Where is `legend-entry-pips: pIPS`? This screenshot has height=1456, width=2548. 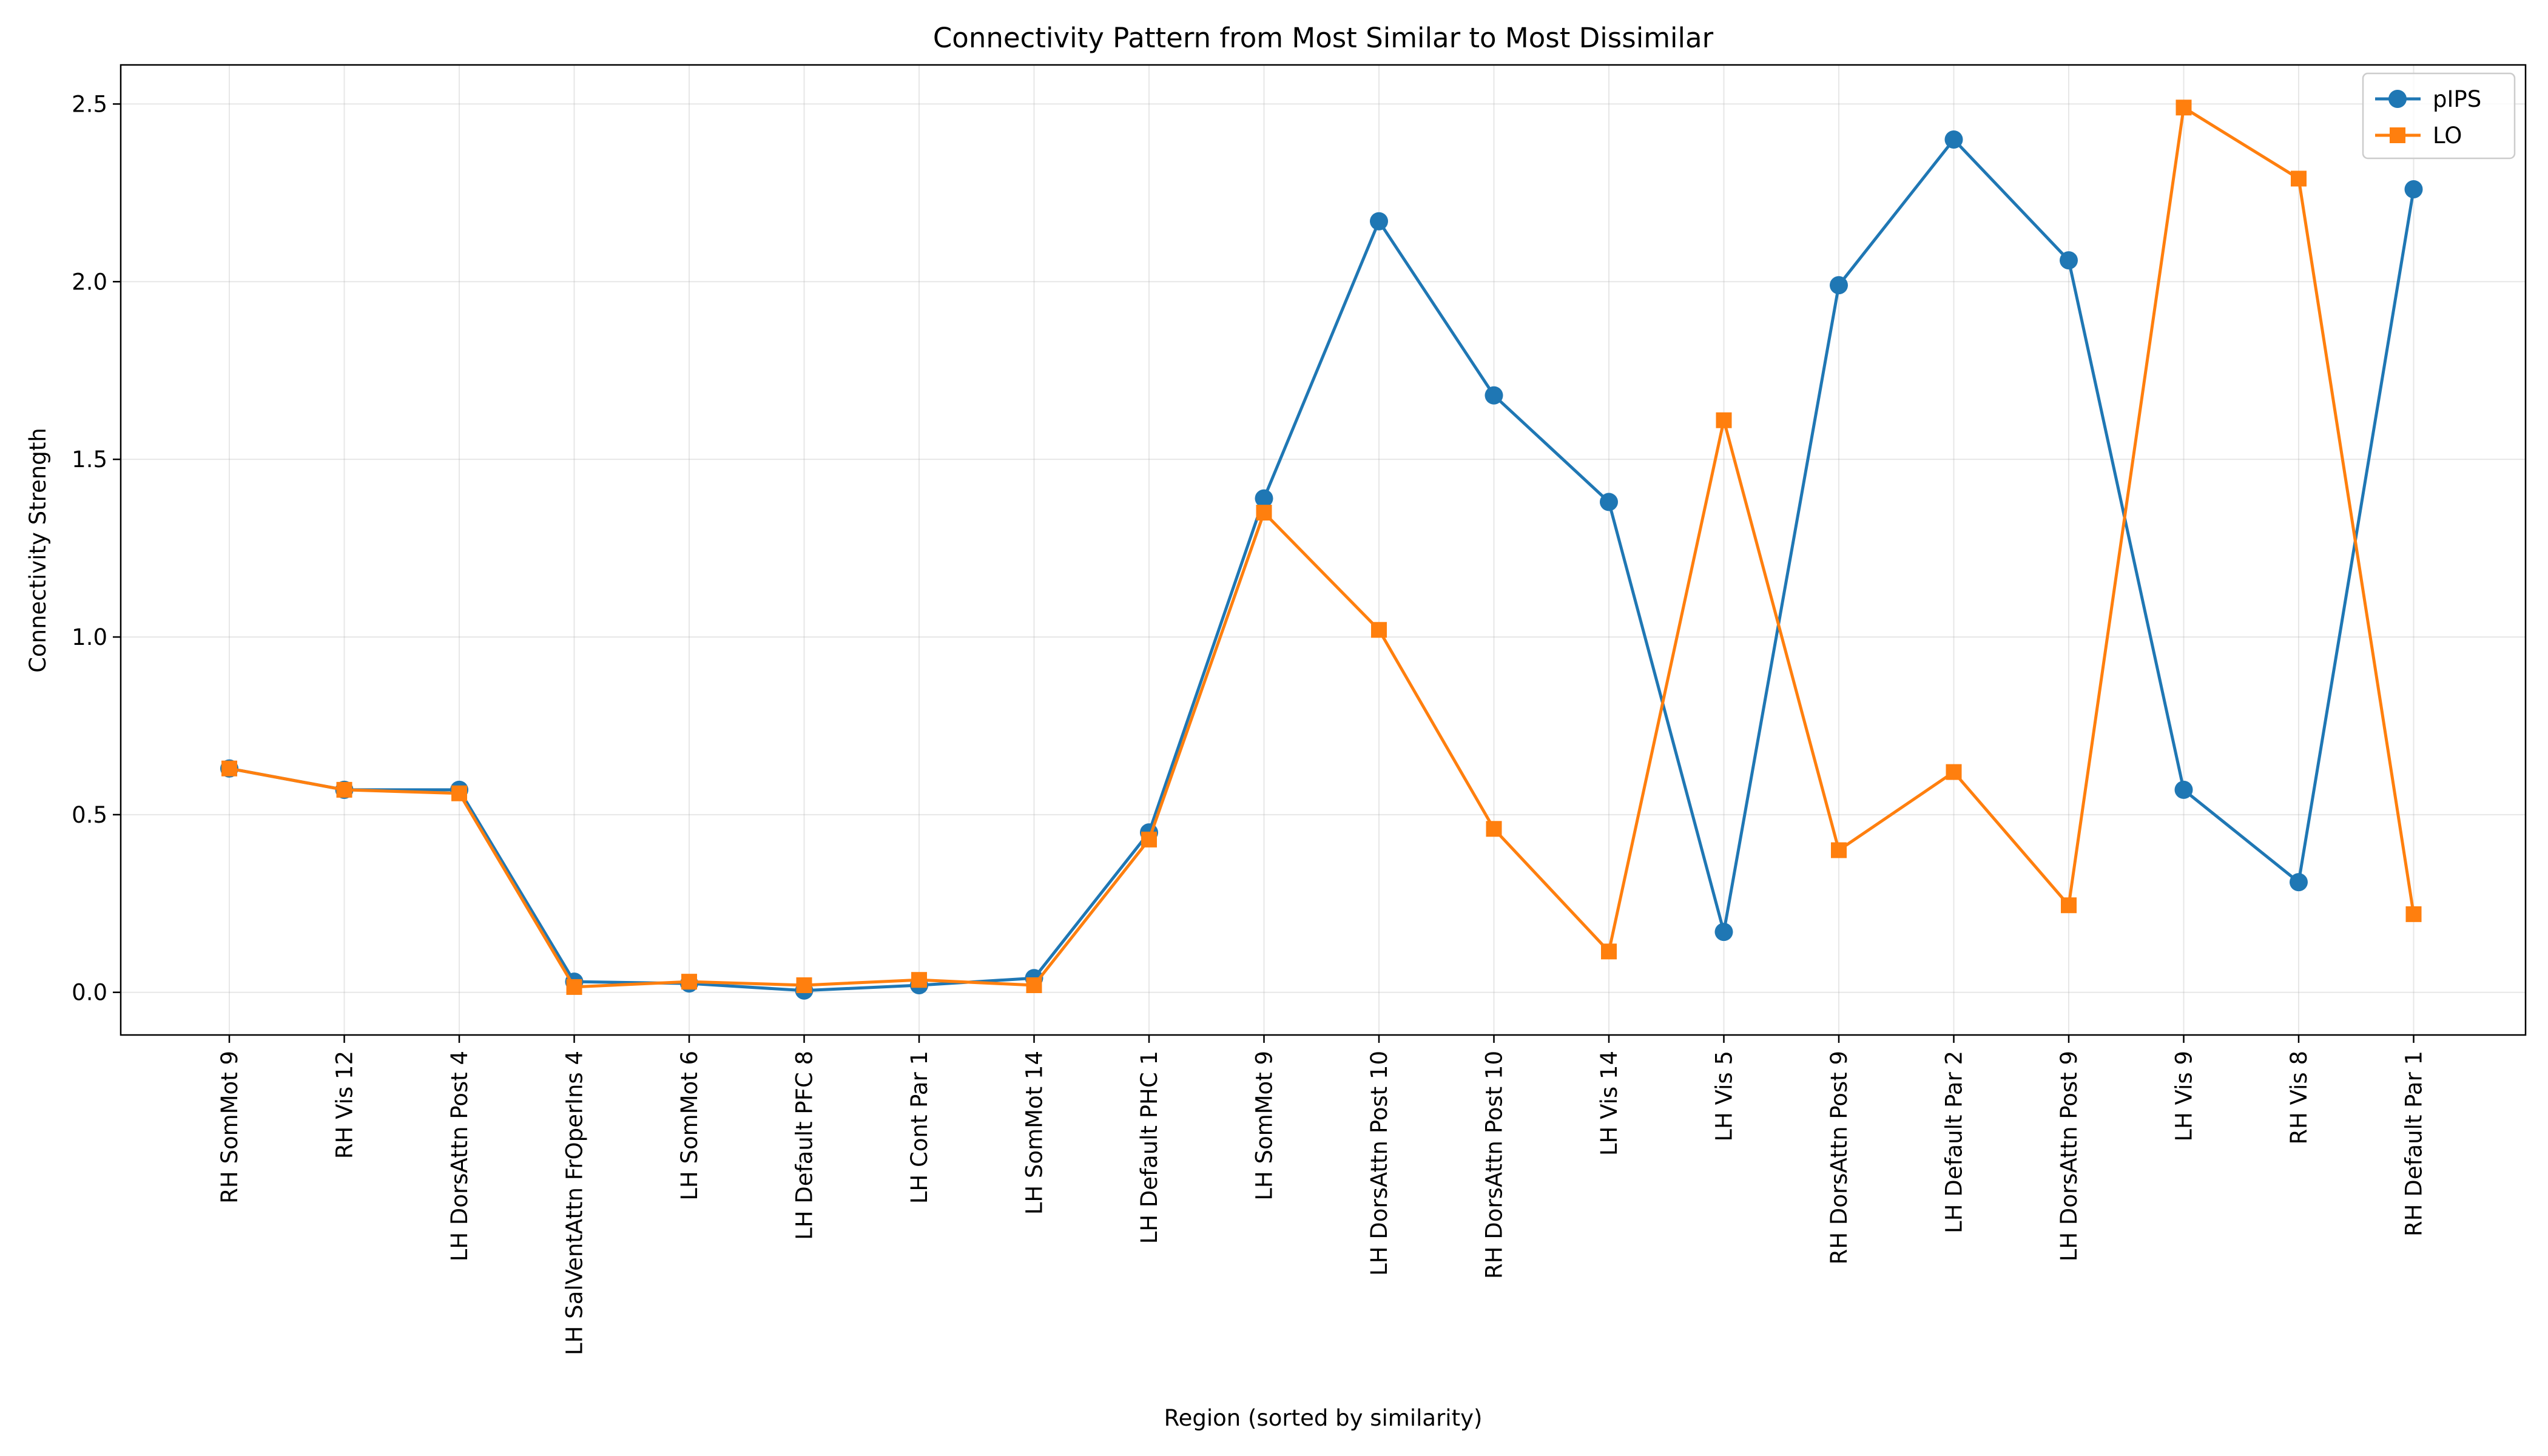 legend-entry-pips: pIPS is located at coordinates (2428, 99).